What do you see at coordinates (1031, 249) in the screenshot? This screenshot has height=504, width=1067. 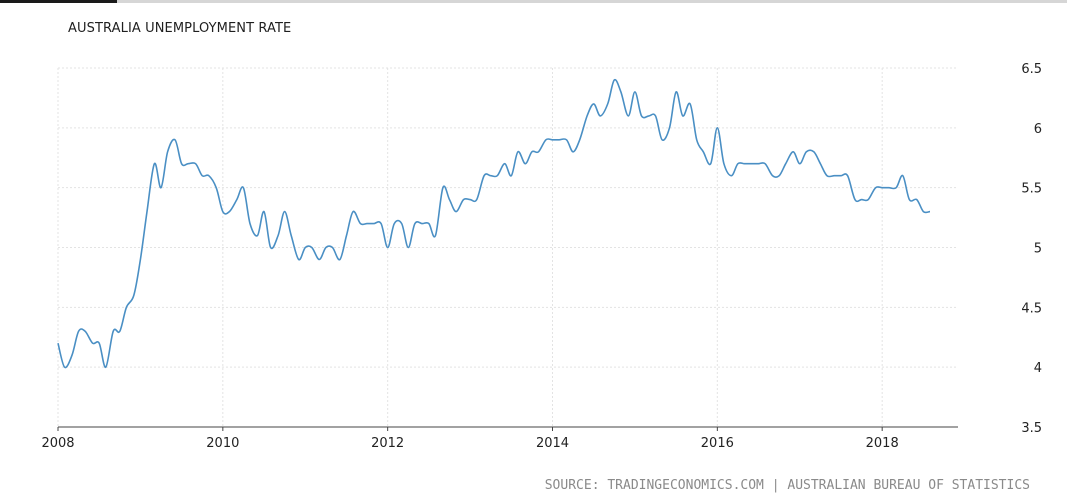 I see `y-axis-ticks: 3.5 4 4.5 5 5.5 6 6.5` at bounding box center [1031, 249].